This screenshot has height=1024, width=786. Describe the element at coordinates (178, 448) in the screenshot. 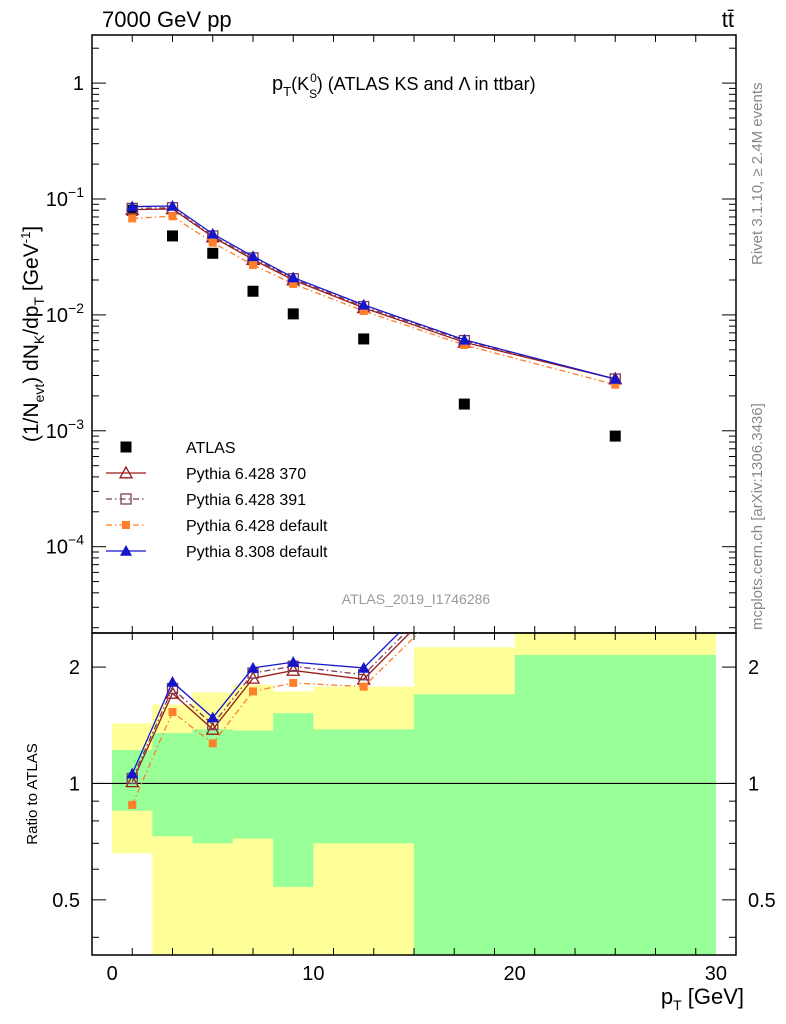

I see `legend-item: ATLAS` at that location.